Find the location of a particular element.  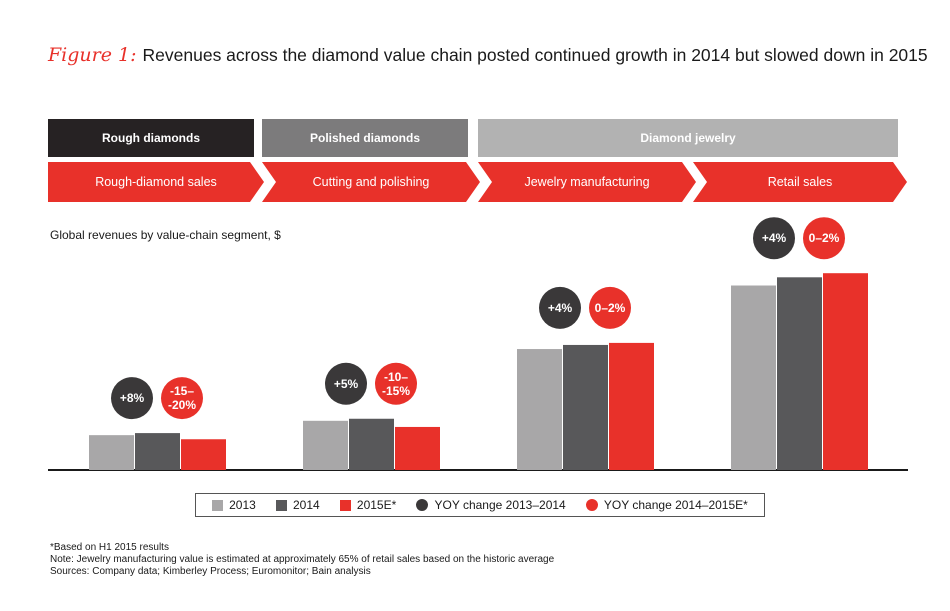

legend-item-2014: 2014 is located at coordinates (298, 505).